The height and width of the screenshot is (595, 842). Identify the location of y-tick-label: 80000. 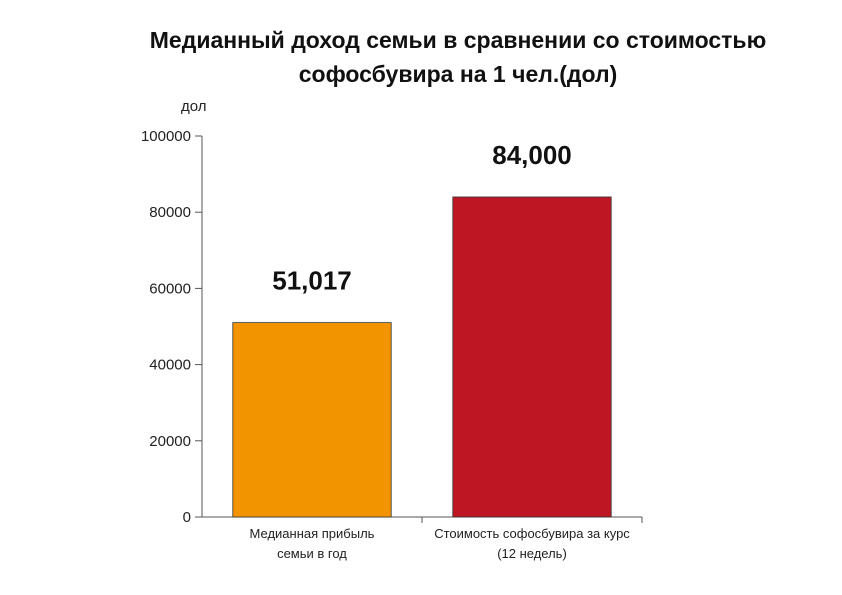
(170, 212).